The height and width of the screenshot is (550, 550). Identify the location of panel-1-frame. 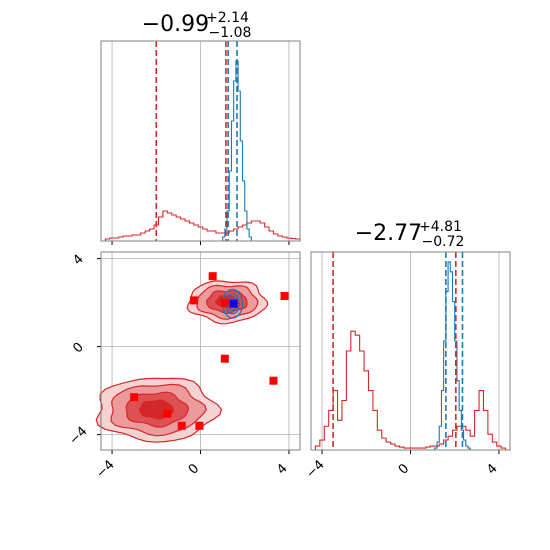
(200, 141).